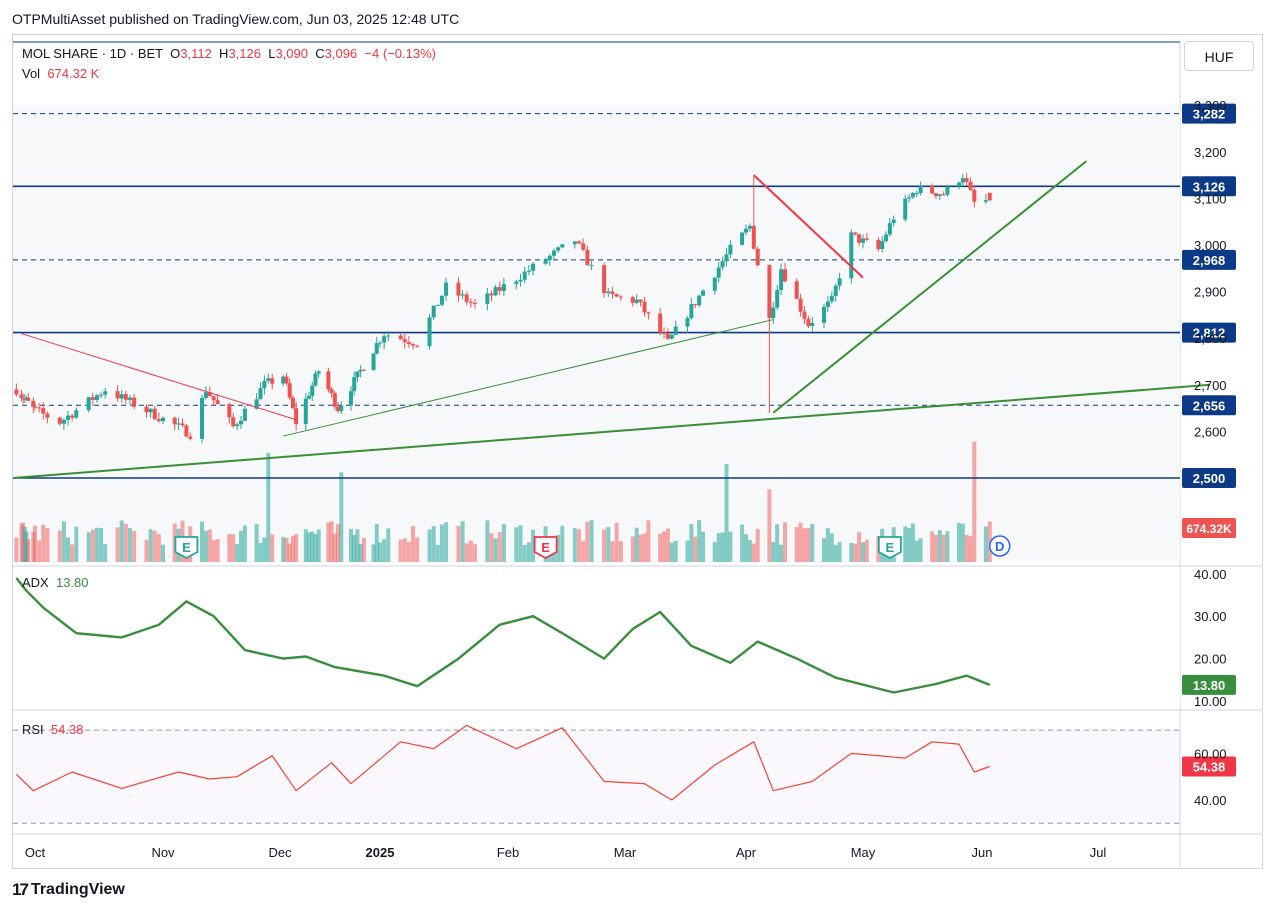 This screenshot has height=913, width=1274. Describe the element at coordinates (545, 548) in the screenshot. I see `event-marker-earnings-negative: E` at that location.